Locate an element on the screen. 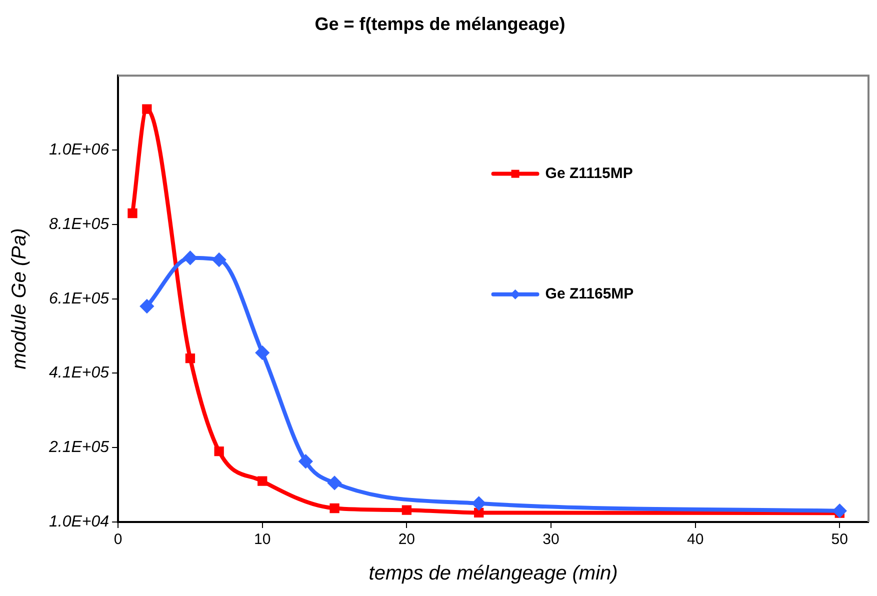  y-tick-label: 4.1E+05 is located at coordinates (79, 373).